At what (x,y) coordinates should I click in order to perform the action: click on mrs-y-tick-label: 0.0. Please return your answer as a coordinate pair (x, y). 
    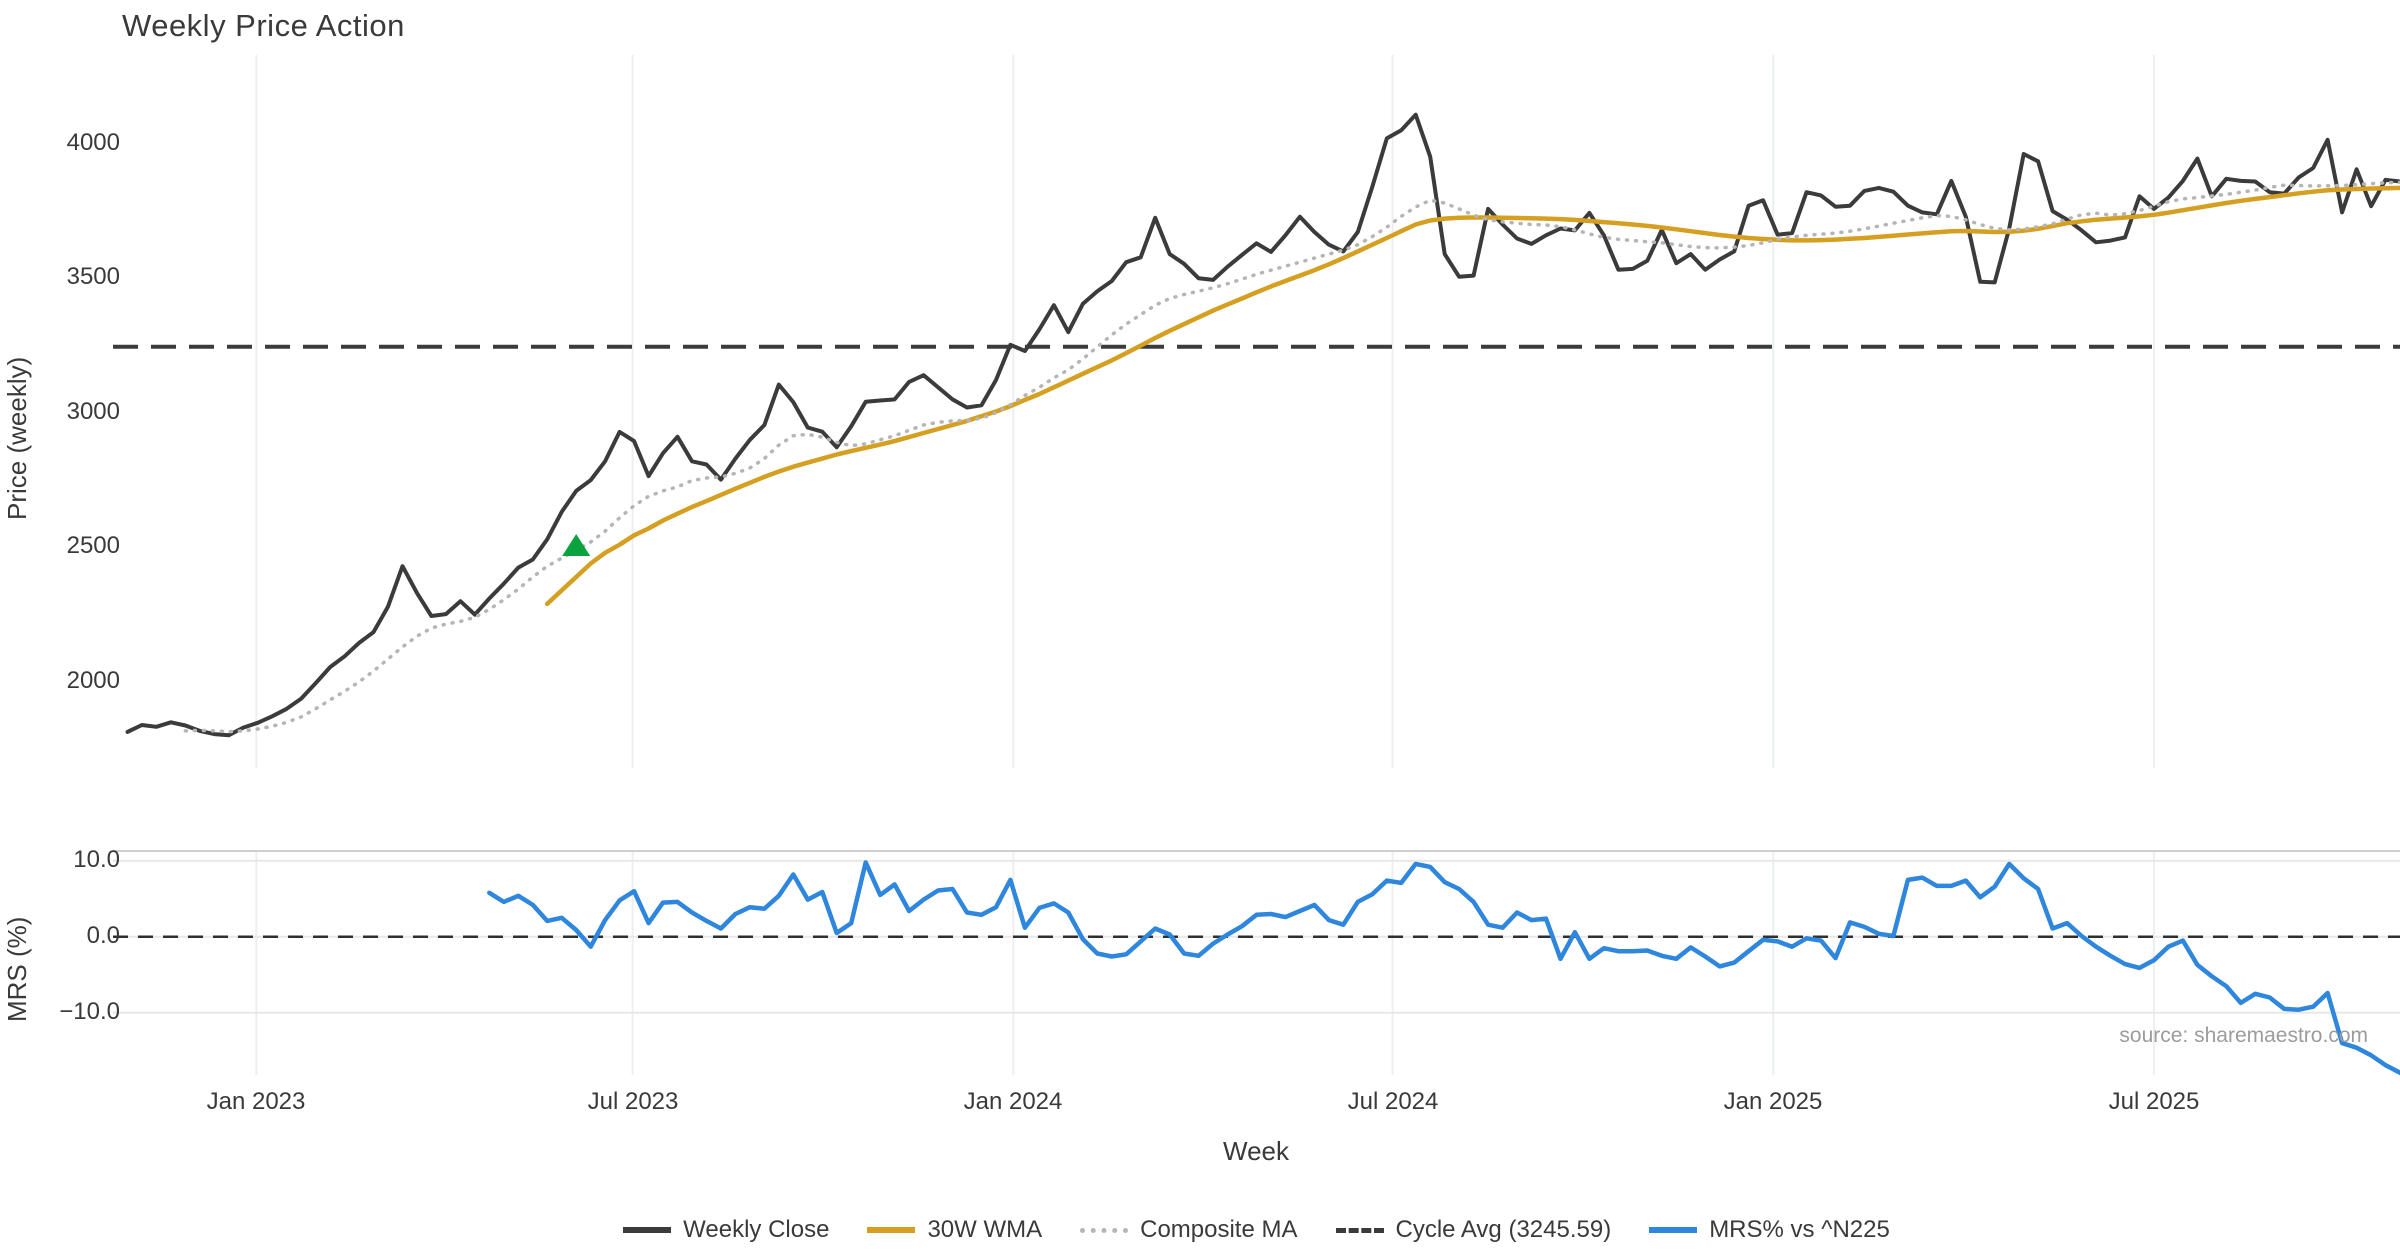
    Looking at the image, I should click on (103, 935).